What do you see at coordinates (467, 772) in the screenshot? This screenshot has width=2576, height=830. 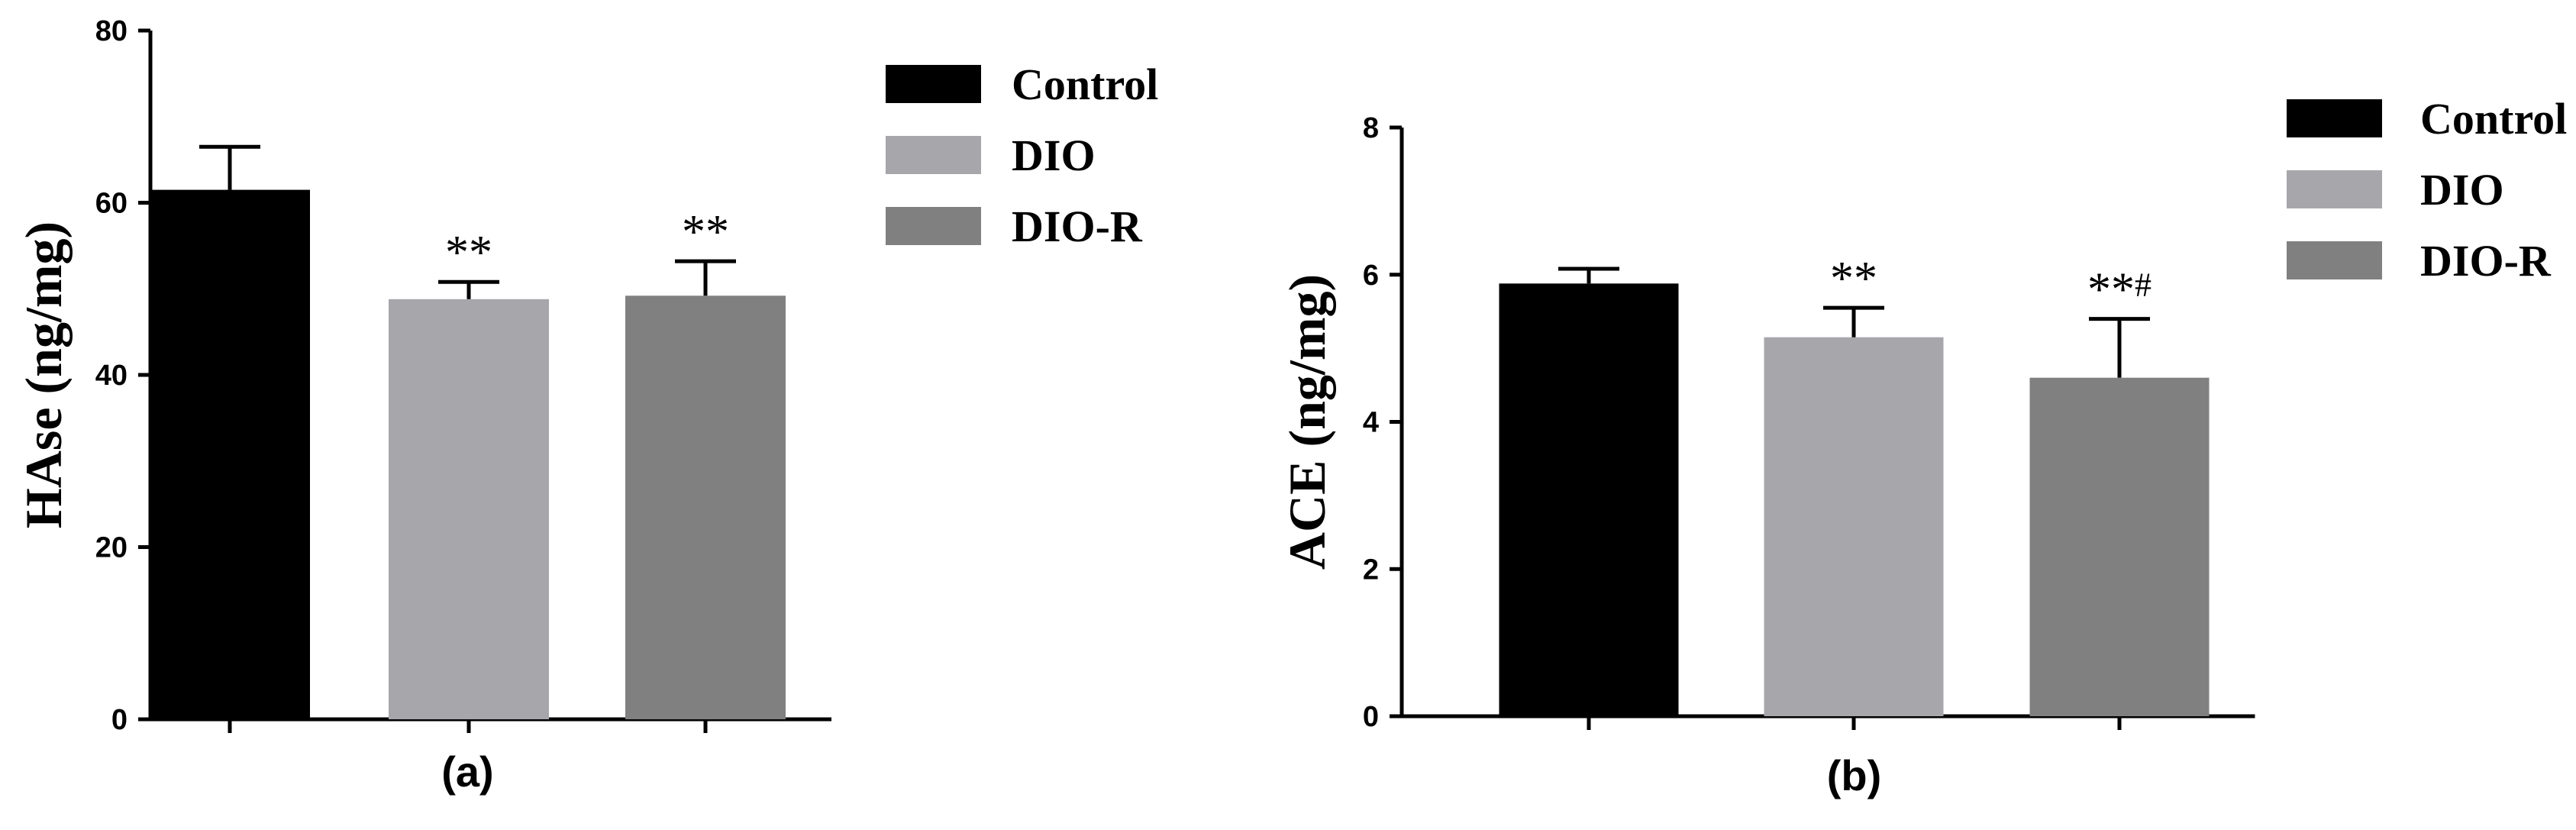 I see `panel-label: (a)` at bounding box center [467, 772].